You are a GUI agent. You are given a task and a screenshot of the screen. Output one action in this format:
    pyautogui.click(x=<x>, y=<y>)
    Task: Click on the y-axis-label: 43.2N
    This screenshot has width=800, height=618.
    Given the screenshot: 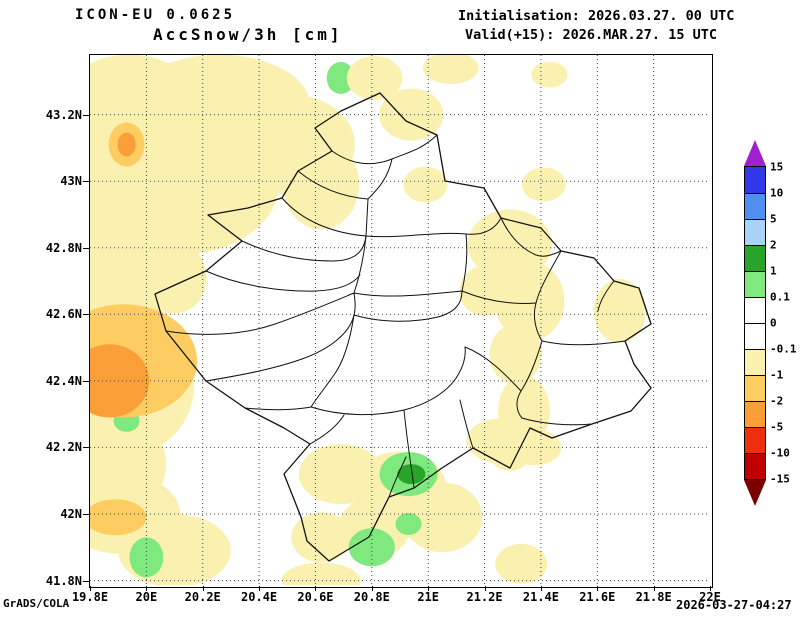 What is the action you would take?
    pyautogui.click(x=63, y=114)
    